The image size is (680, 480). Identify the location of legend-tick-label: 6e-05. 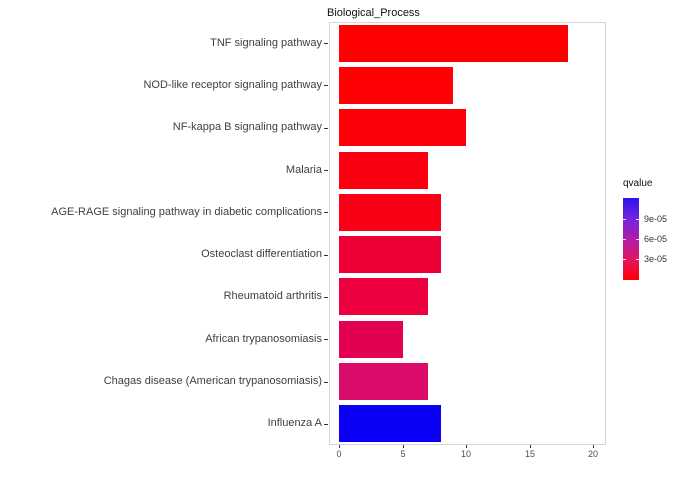
(656, 239).